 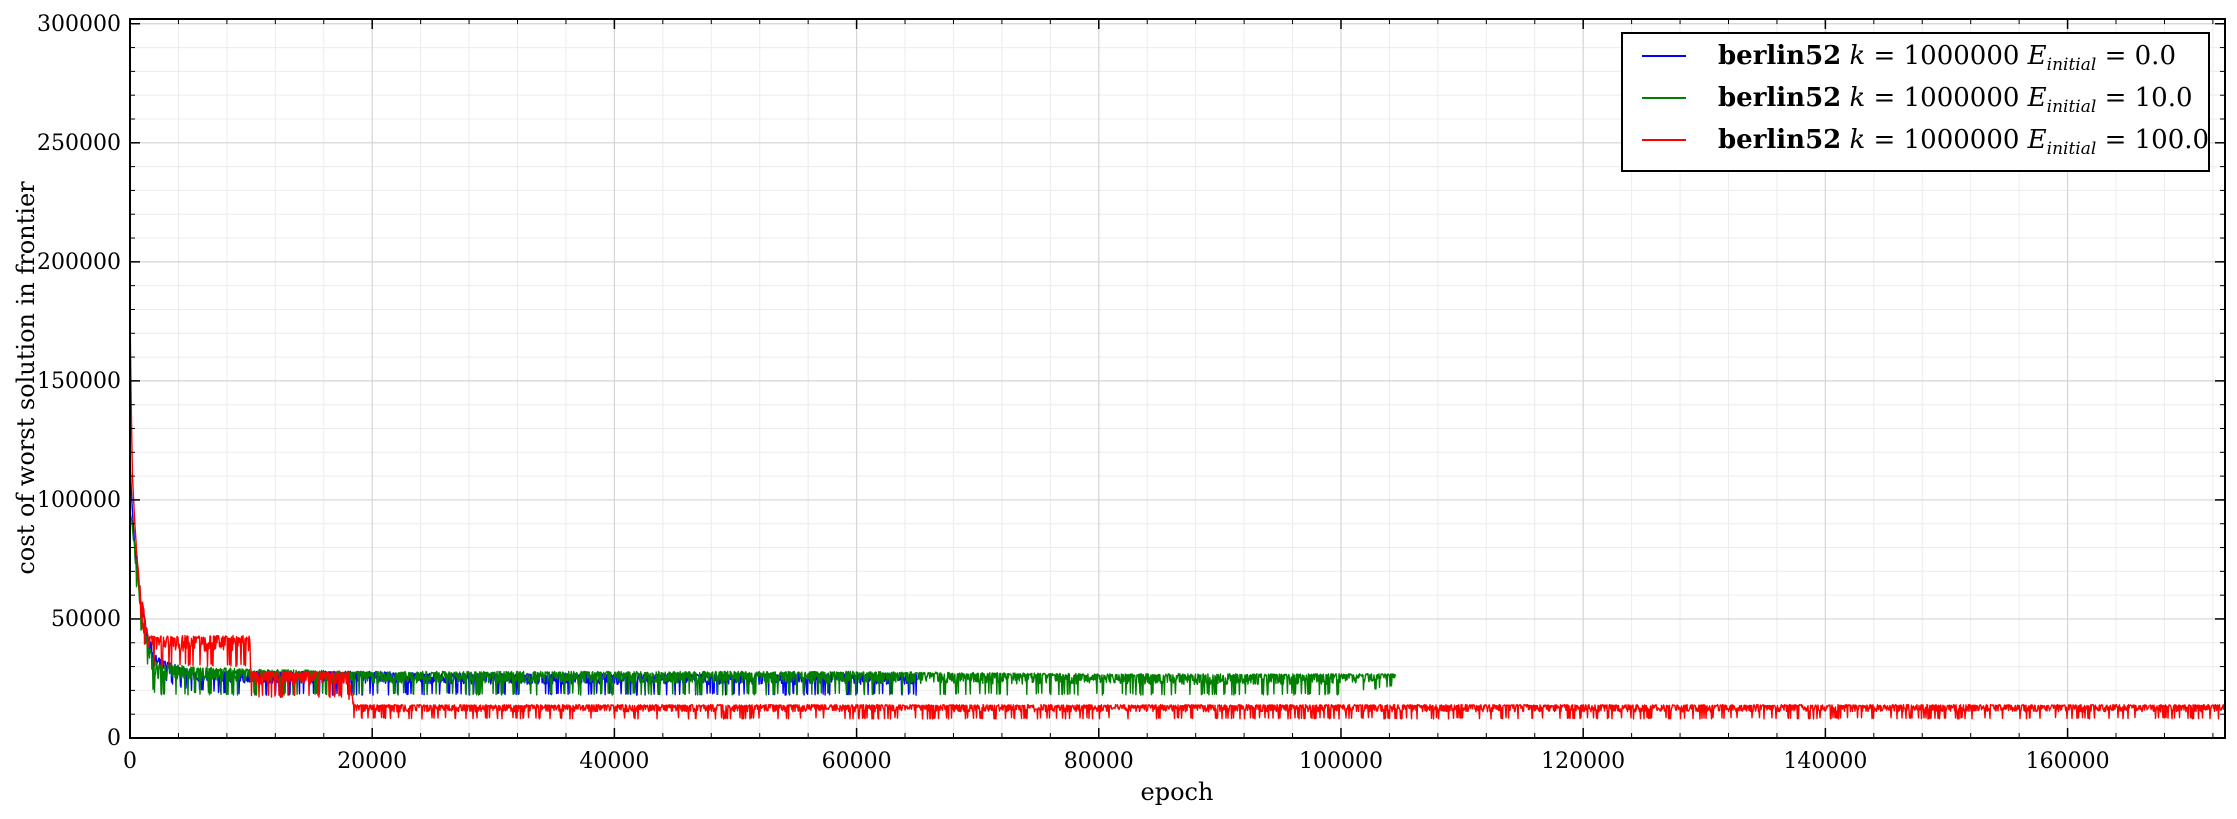 I want to click on x-tick-label: 120000, so click(x=1583, y=761).